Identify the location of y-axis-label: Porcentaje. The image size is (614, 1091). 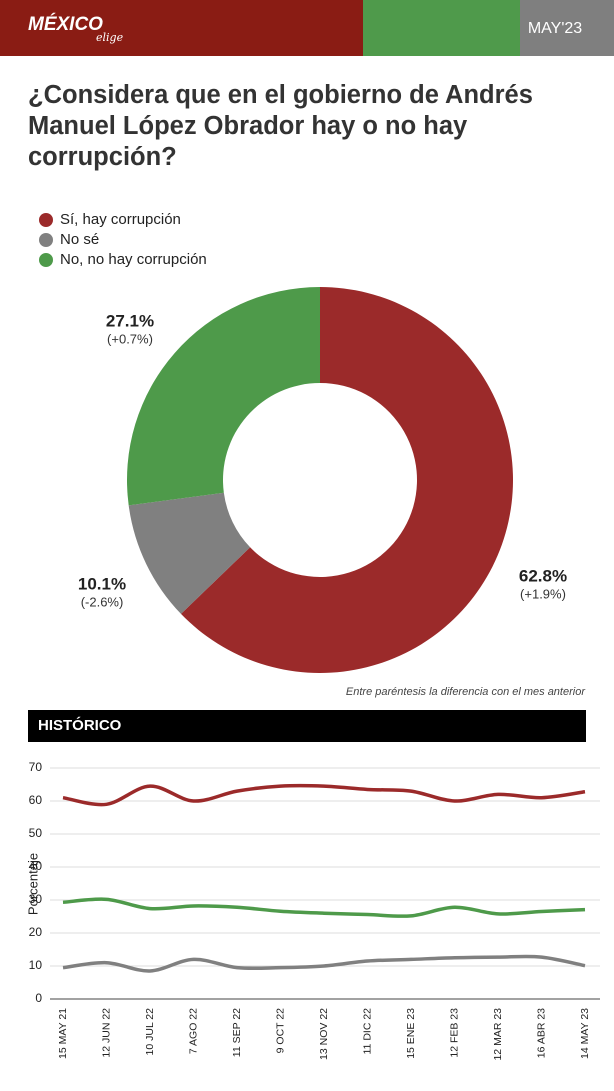
(32, 884).